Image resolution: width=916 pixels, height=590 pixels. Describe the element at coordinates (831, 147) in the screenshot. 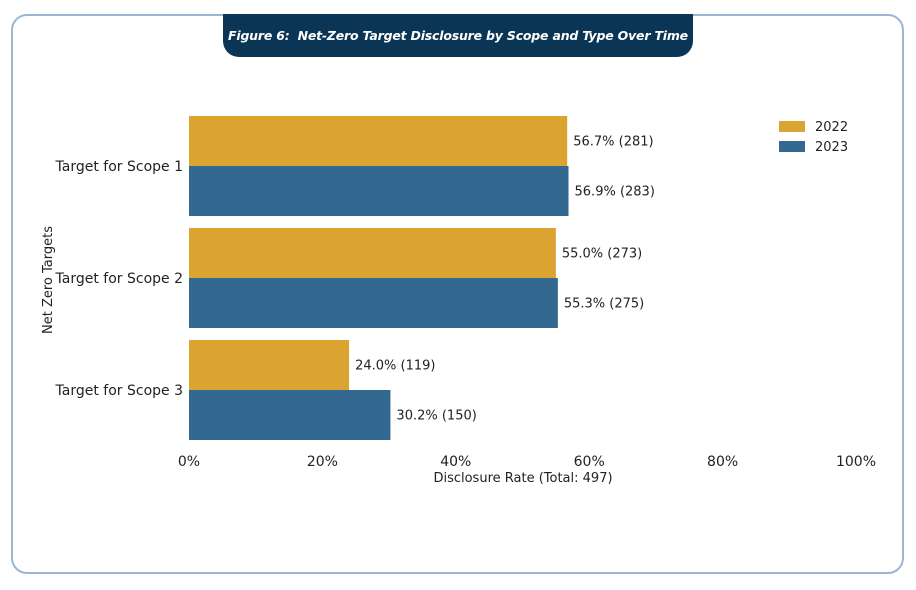

I see `legend-label-2023: 2023` at that location.